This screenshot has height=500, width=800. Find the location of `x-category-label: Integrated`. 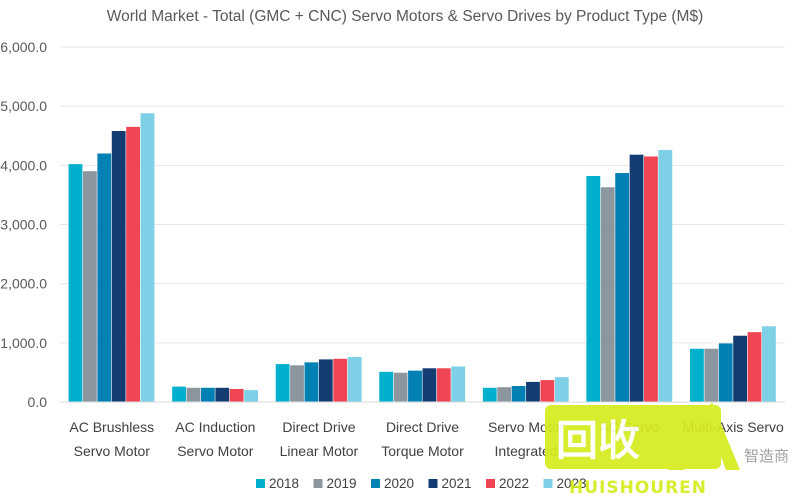

x-category-label: Integrated is located at coordinates (526, 451).